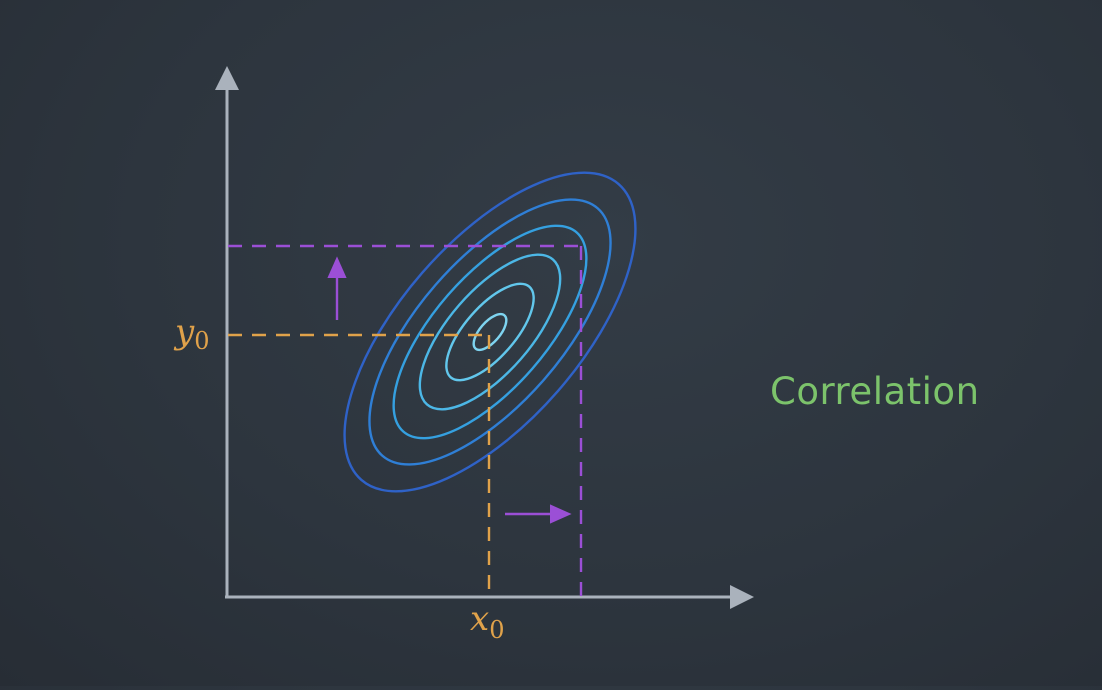 The image size is (1102, 690). I want to click on x-axis-arrowhead, so click(742, 597).